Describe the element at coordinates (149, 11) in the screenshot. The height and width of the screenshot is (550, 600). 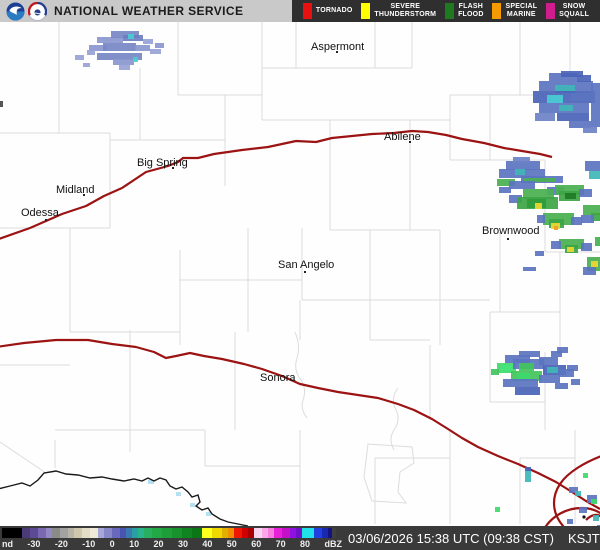
I see `agency-title: NATIONAL WEATHER SERVICE` at that location.